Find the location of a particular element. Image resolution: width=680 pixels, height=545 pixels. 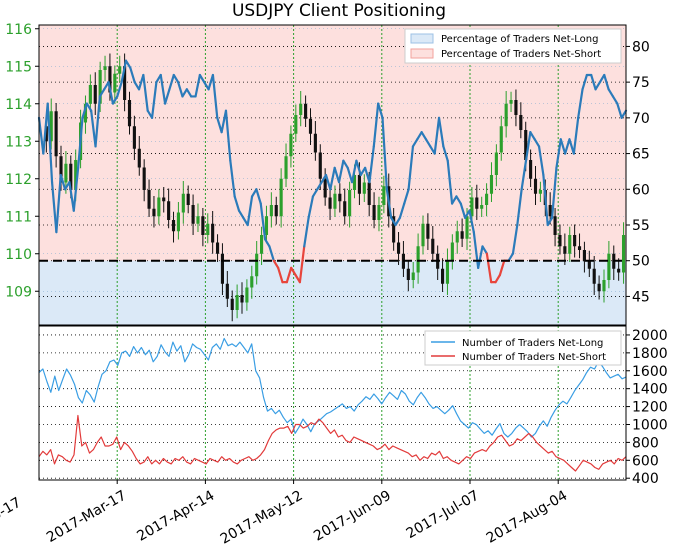

net-short-count-line is located at coordinates (332, 443).